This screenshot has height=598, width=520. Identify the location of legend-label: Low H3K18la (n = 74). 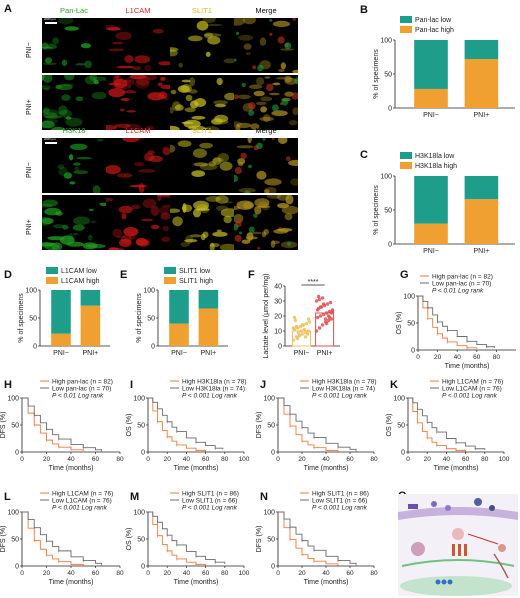
(213, 389).